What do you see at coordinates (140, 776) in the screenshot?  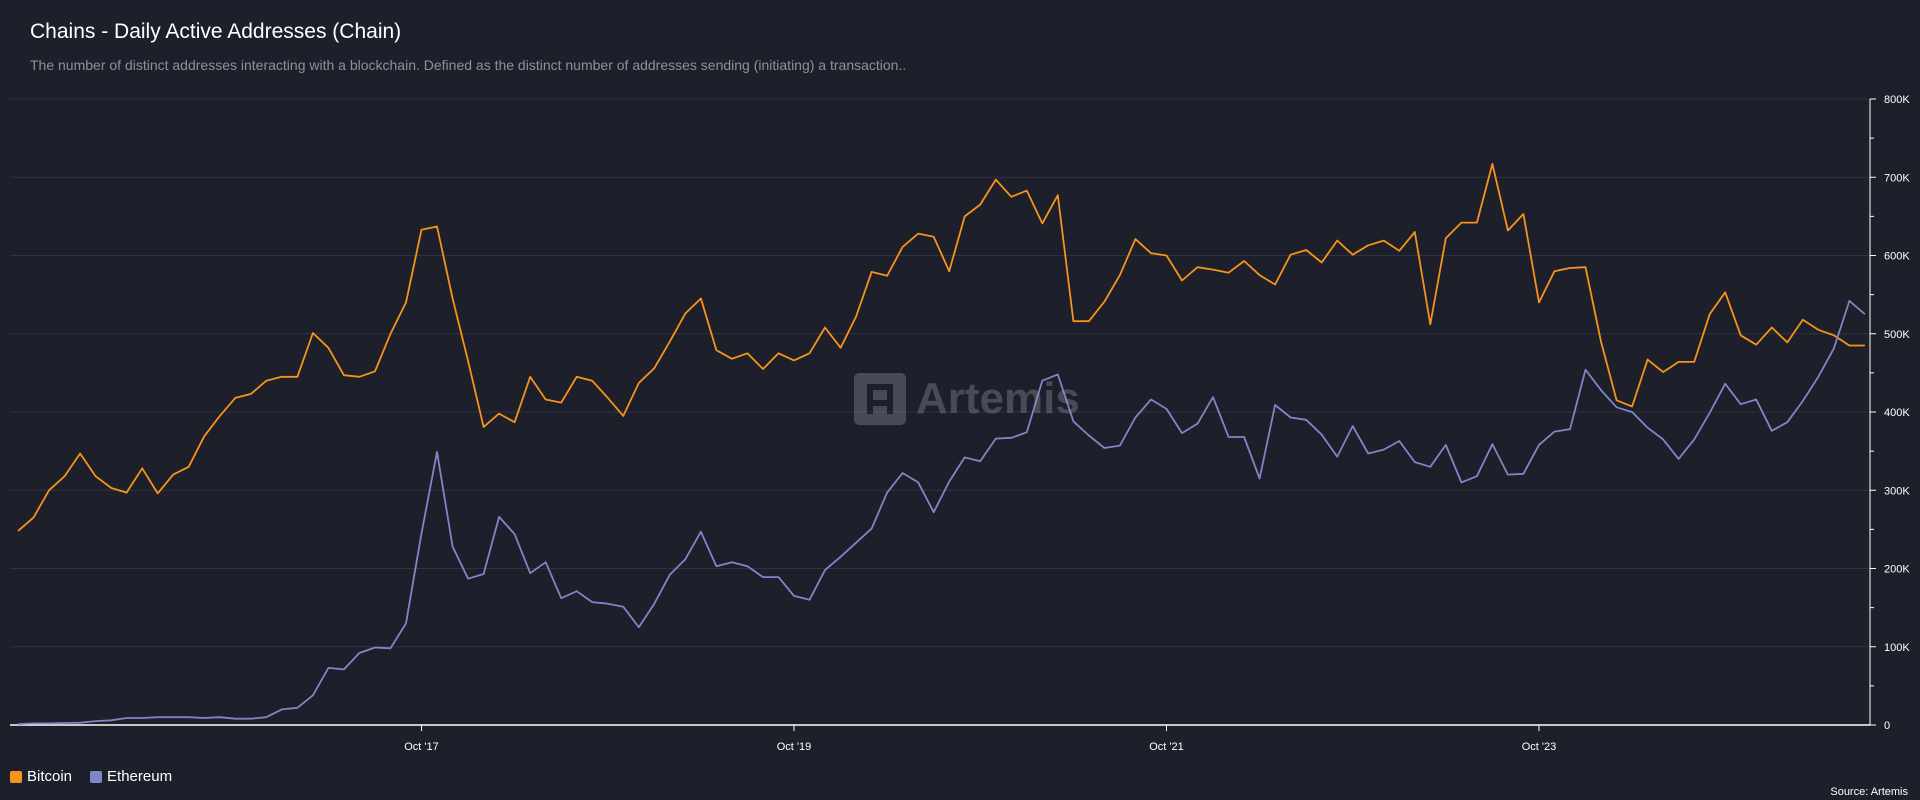 I see `legend-label-ethereum: Ethereum` at bounding box center [140, 776].